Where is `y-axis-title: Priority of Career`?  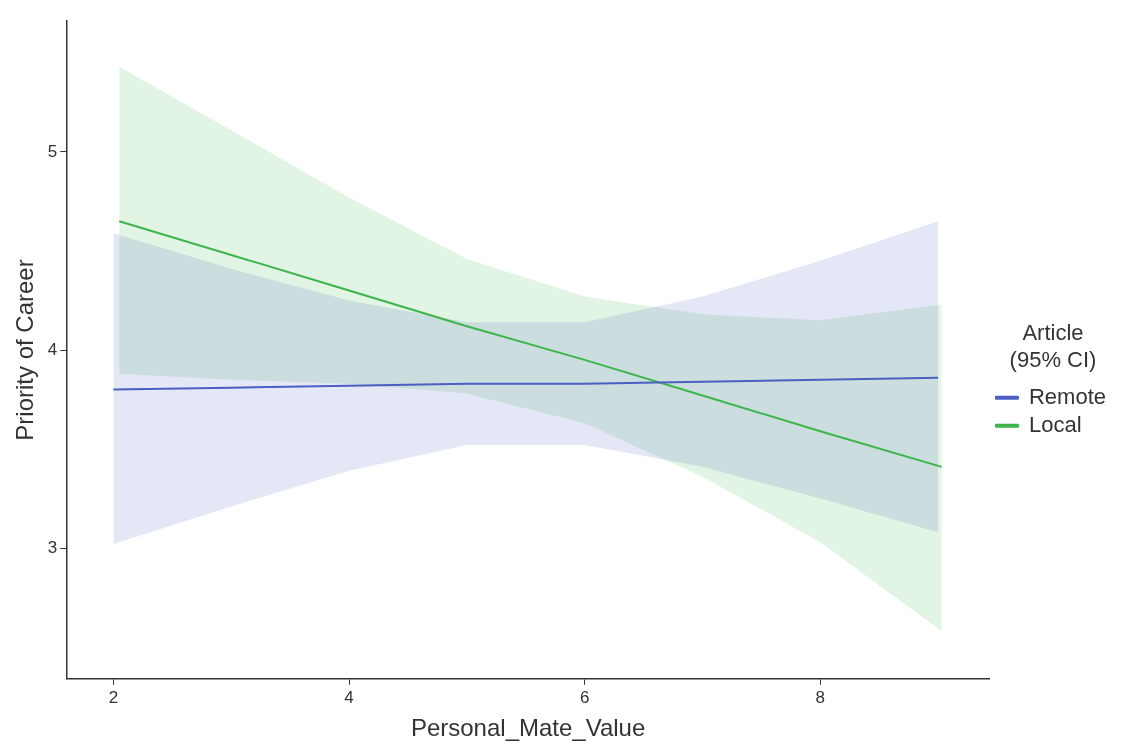
y-axis-title: Priority of Career is located at coordinates (25, 350).